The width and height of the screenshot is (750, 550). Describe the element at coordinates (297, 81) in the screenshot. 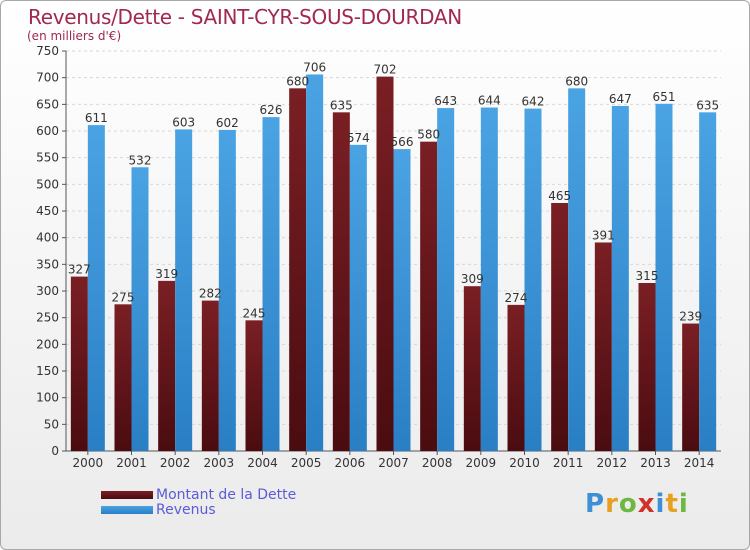

I see `value-label-dette: 680` at that location.